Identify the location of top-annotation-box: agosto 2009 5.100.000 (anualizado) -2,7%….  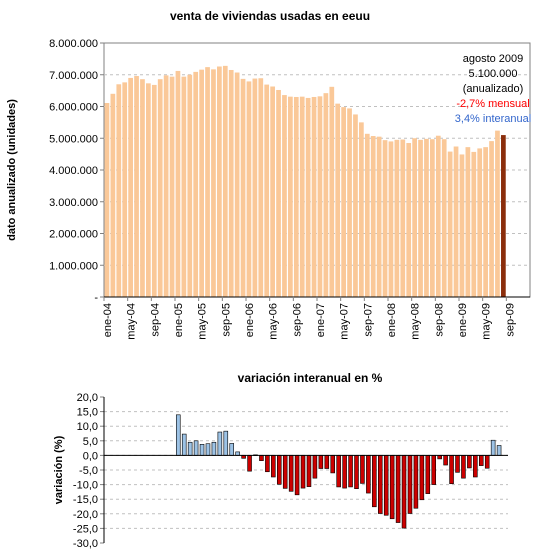
(493, 89).